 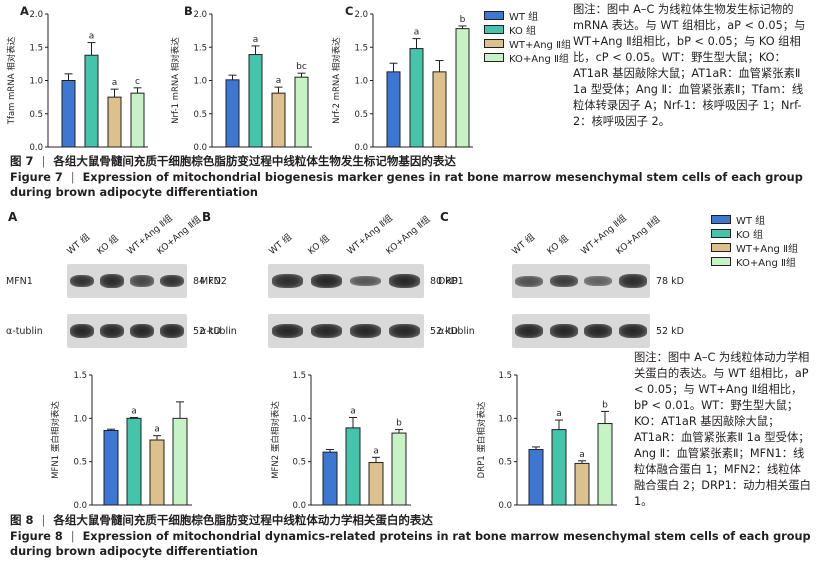 What do you see at coordinates (523, 31) in the screenshot?
I see `legend-label-ko: KO 组` at bounding box center [523, 31].